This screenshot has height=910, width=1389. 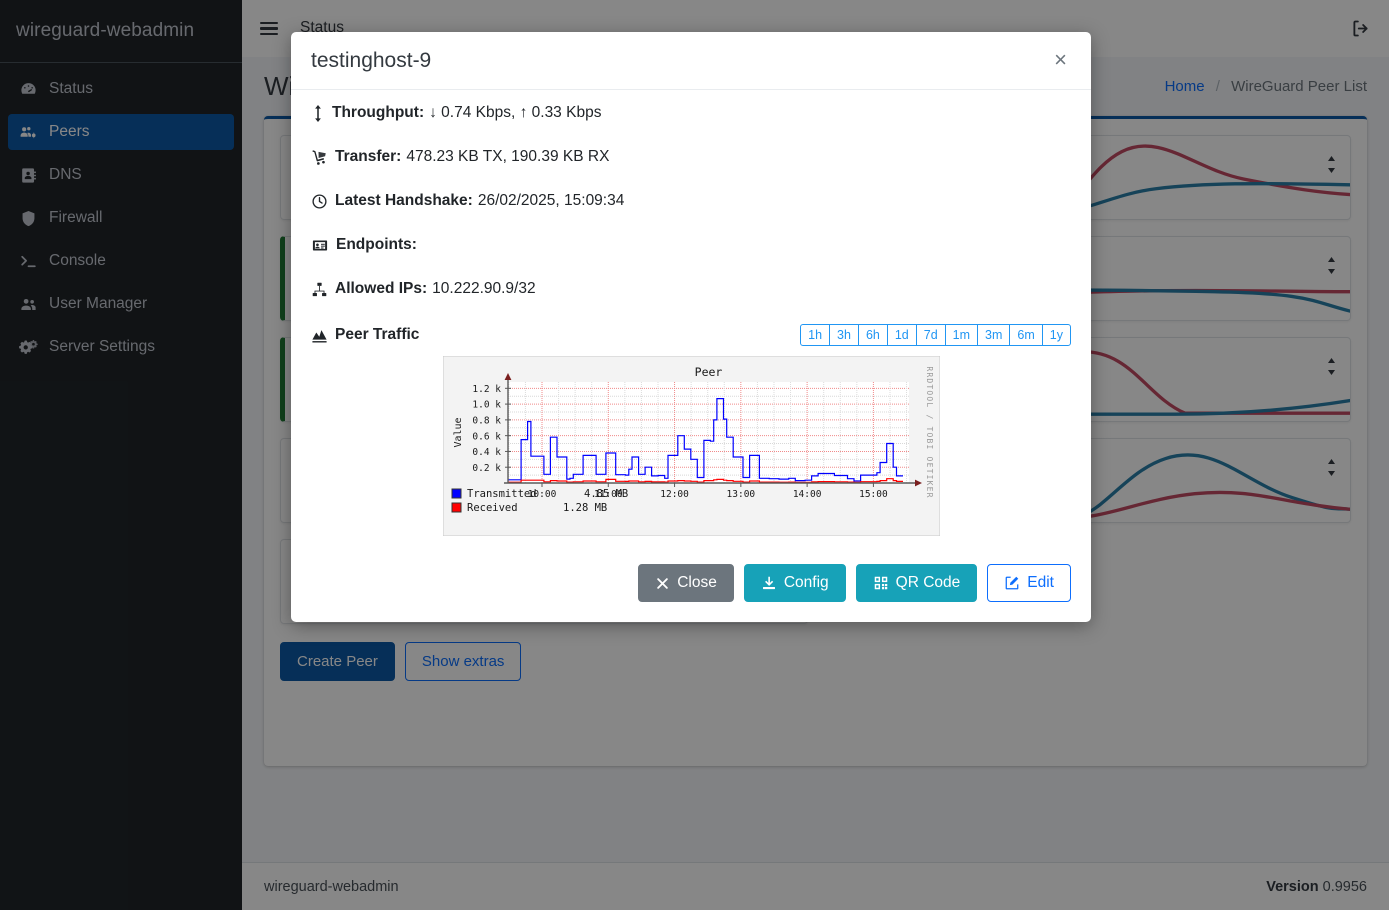 I want to click on sitemap-icon, so click(x=319, y=289).